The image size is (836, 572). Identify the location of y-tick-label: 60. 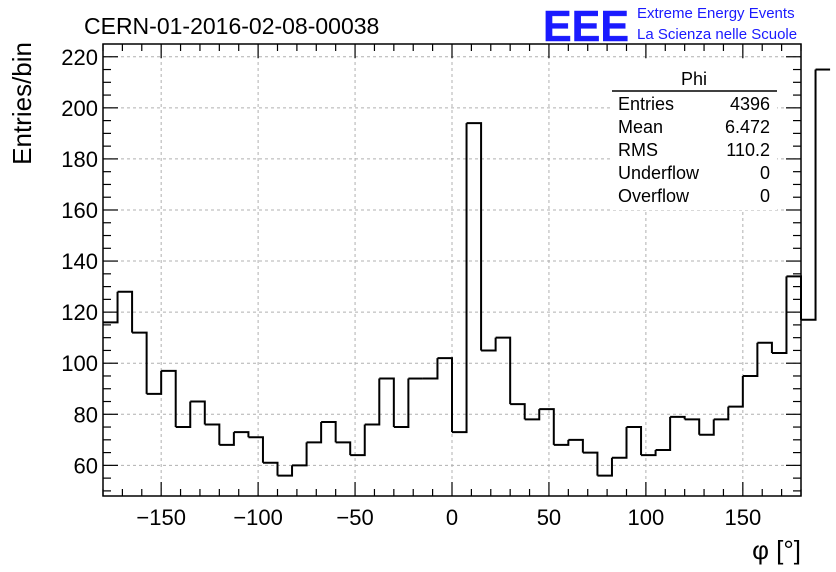
(86, 465).